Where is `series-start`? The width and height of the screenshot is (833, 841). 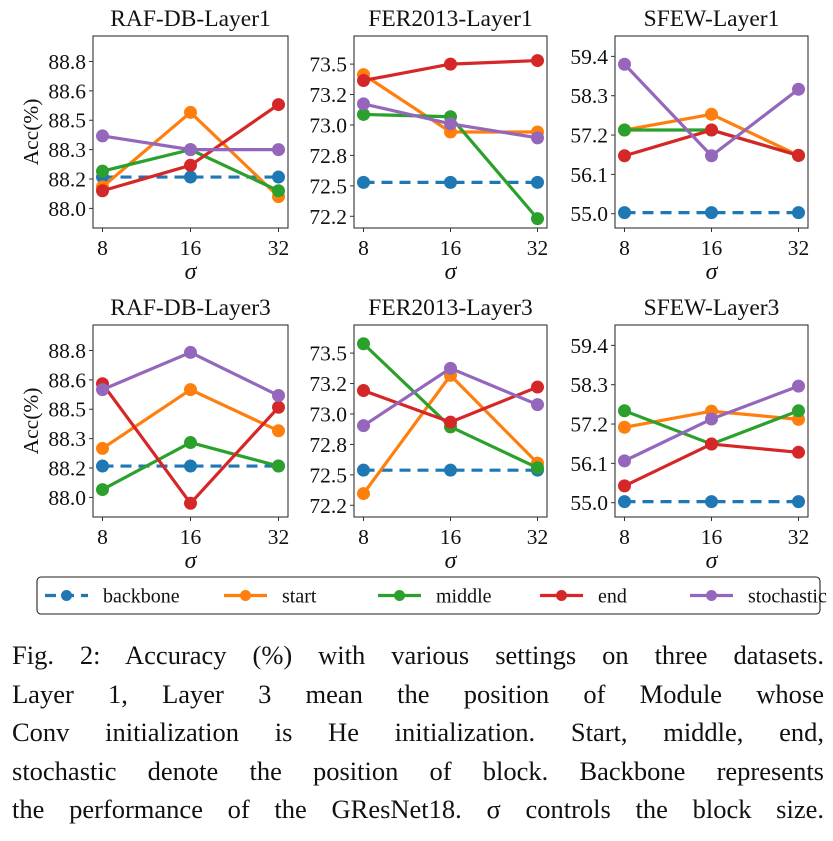
series-start is located at coordinates (190, 419).